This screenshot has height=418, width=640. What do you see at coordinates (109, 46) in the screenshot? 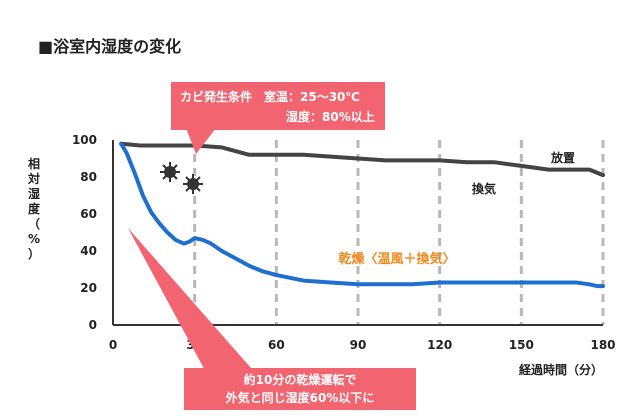
I see `chart-title: ■浴室内湿度の変化` at bounding box center [109, 46].